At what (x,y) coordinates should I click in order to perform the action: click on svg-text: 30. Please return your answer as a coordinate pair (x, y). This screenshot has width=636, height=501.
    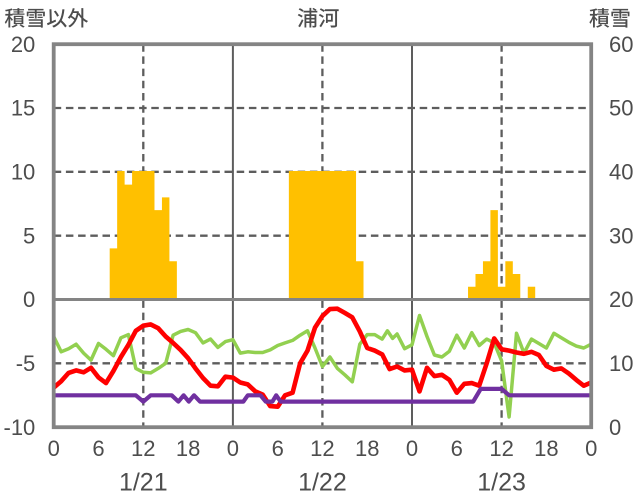
    Looking at the image, I should click on (621, 235).